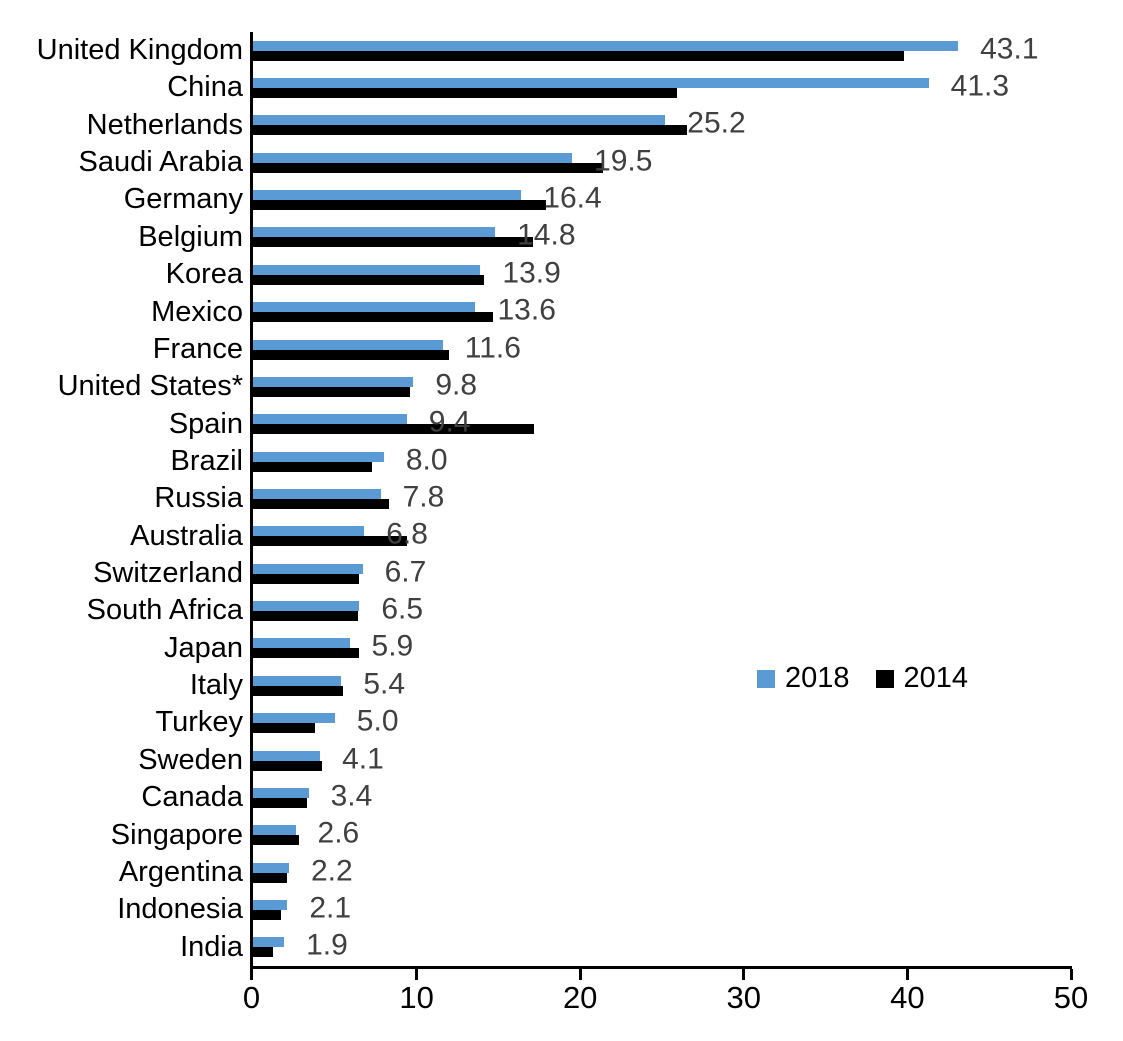  What do you see at coordinates (662, 909) in the screenshot?
I see `chart-row: 2.1` at bounding box center [662, 909].